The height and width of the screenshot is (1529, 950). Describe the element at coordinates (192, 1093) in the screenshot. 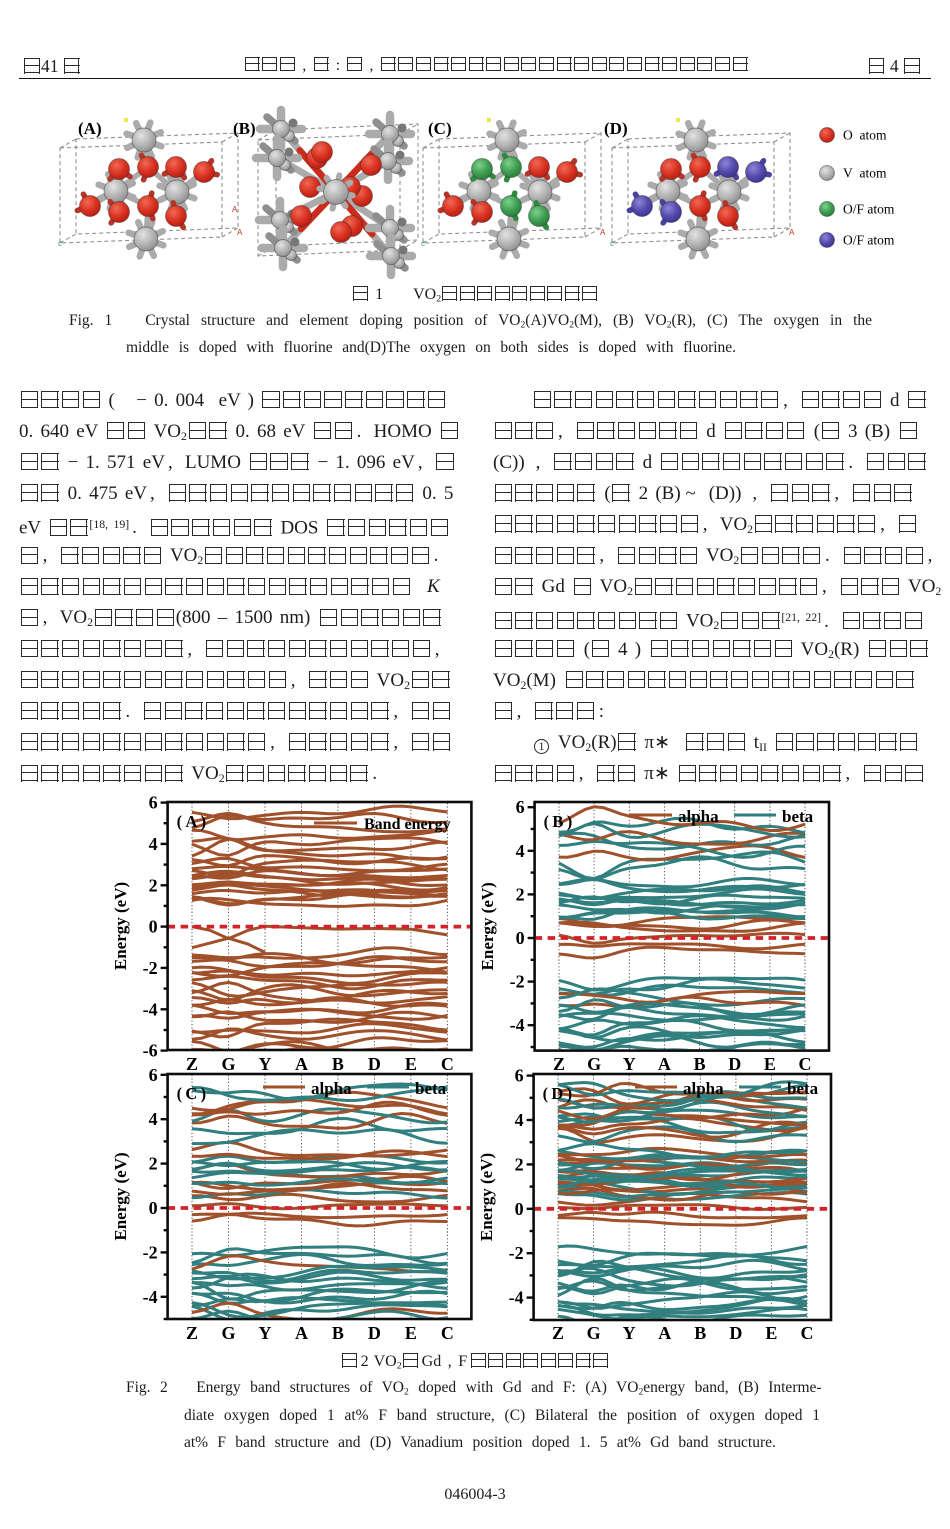

I see `svg-text: ( C )` at that location.